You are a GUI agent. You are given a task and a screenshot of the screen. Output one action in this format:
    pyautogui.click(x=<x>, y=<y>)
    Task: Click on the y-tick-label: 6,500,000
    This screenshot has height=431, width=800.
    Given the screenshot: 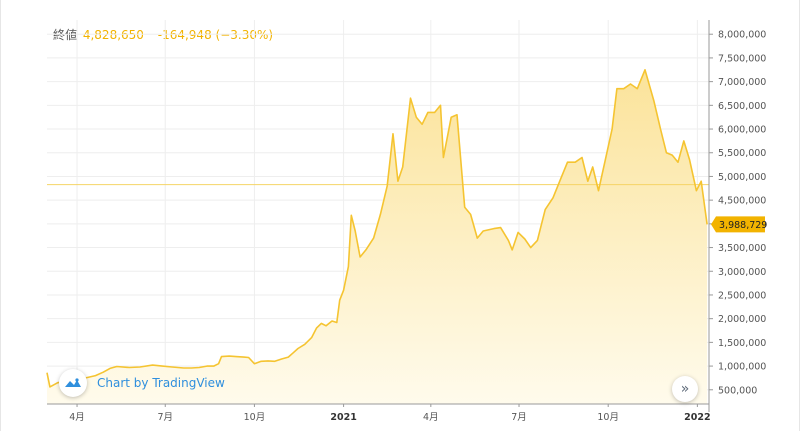 What is the action you would take?
    pyautogui.click(x=742, y=106)
    